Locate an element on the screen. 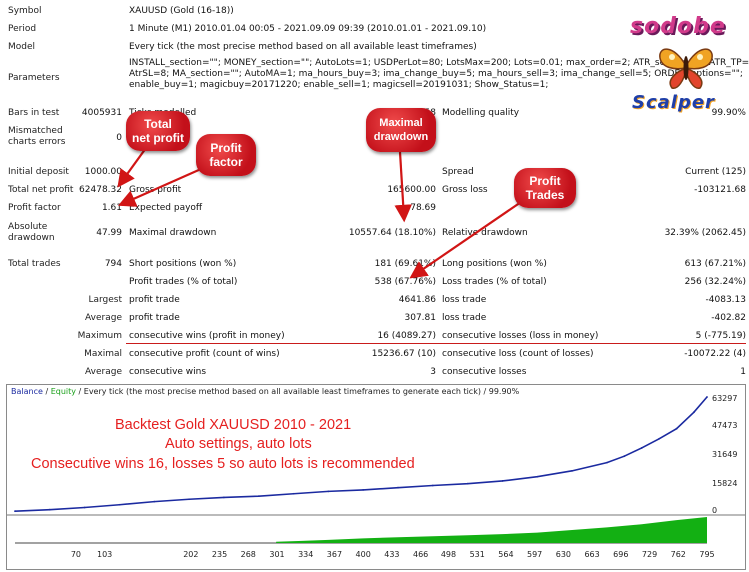 This screenshot has height=572, width=749. callout-maximal-drawdown-line-1: Maximal is located at coordinates (401, 123).